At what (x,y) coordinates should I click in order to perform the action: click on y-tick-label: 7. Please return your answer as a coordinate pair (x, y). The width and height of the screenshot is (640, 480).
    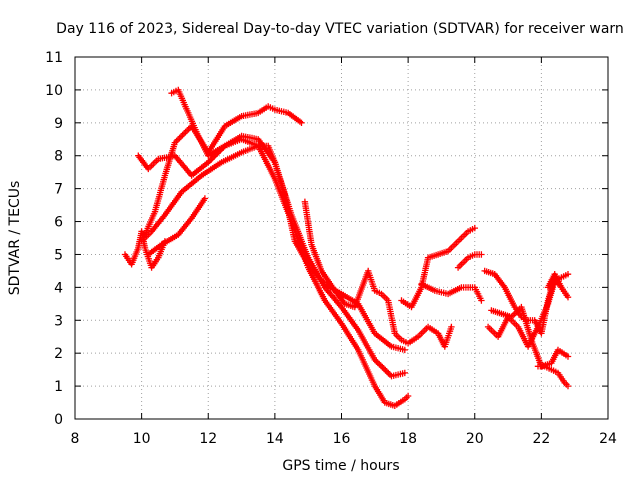
    Looking at the image, I should click on (58, 190).